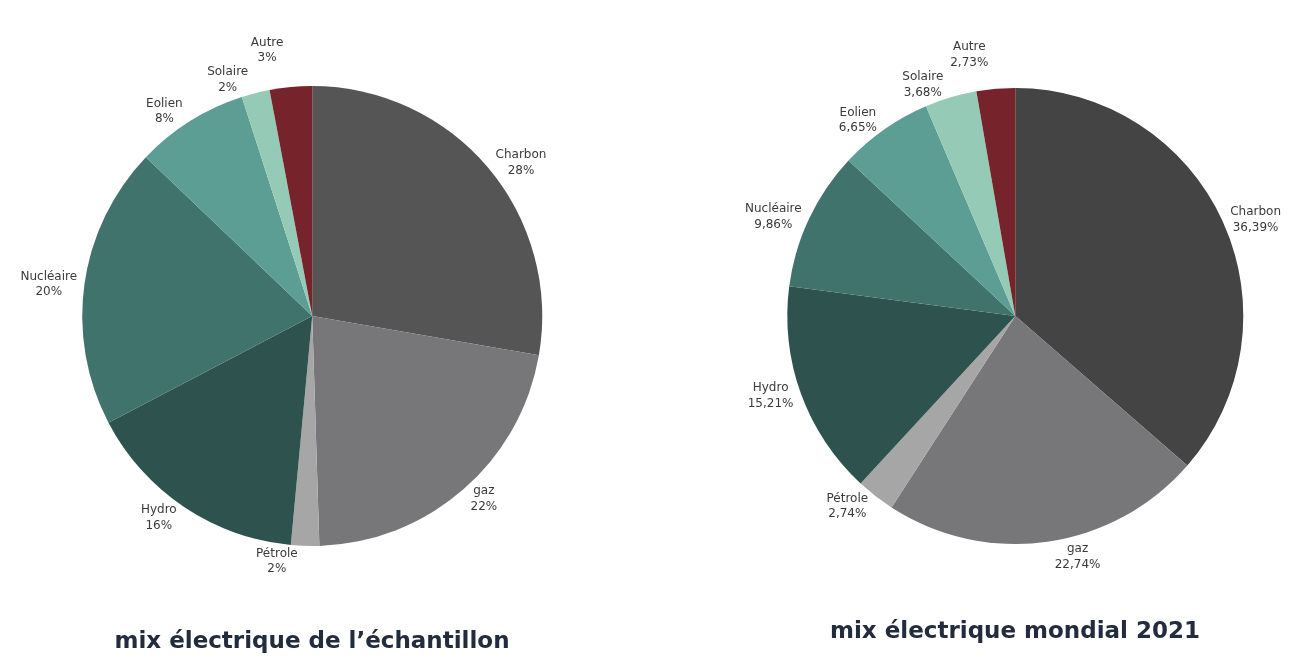  Describe the element at coordinates (922, 91) in the screenshot. I see `data-label: 3,68%` at that location.